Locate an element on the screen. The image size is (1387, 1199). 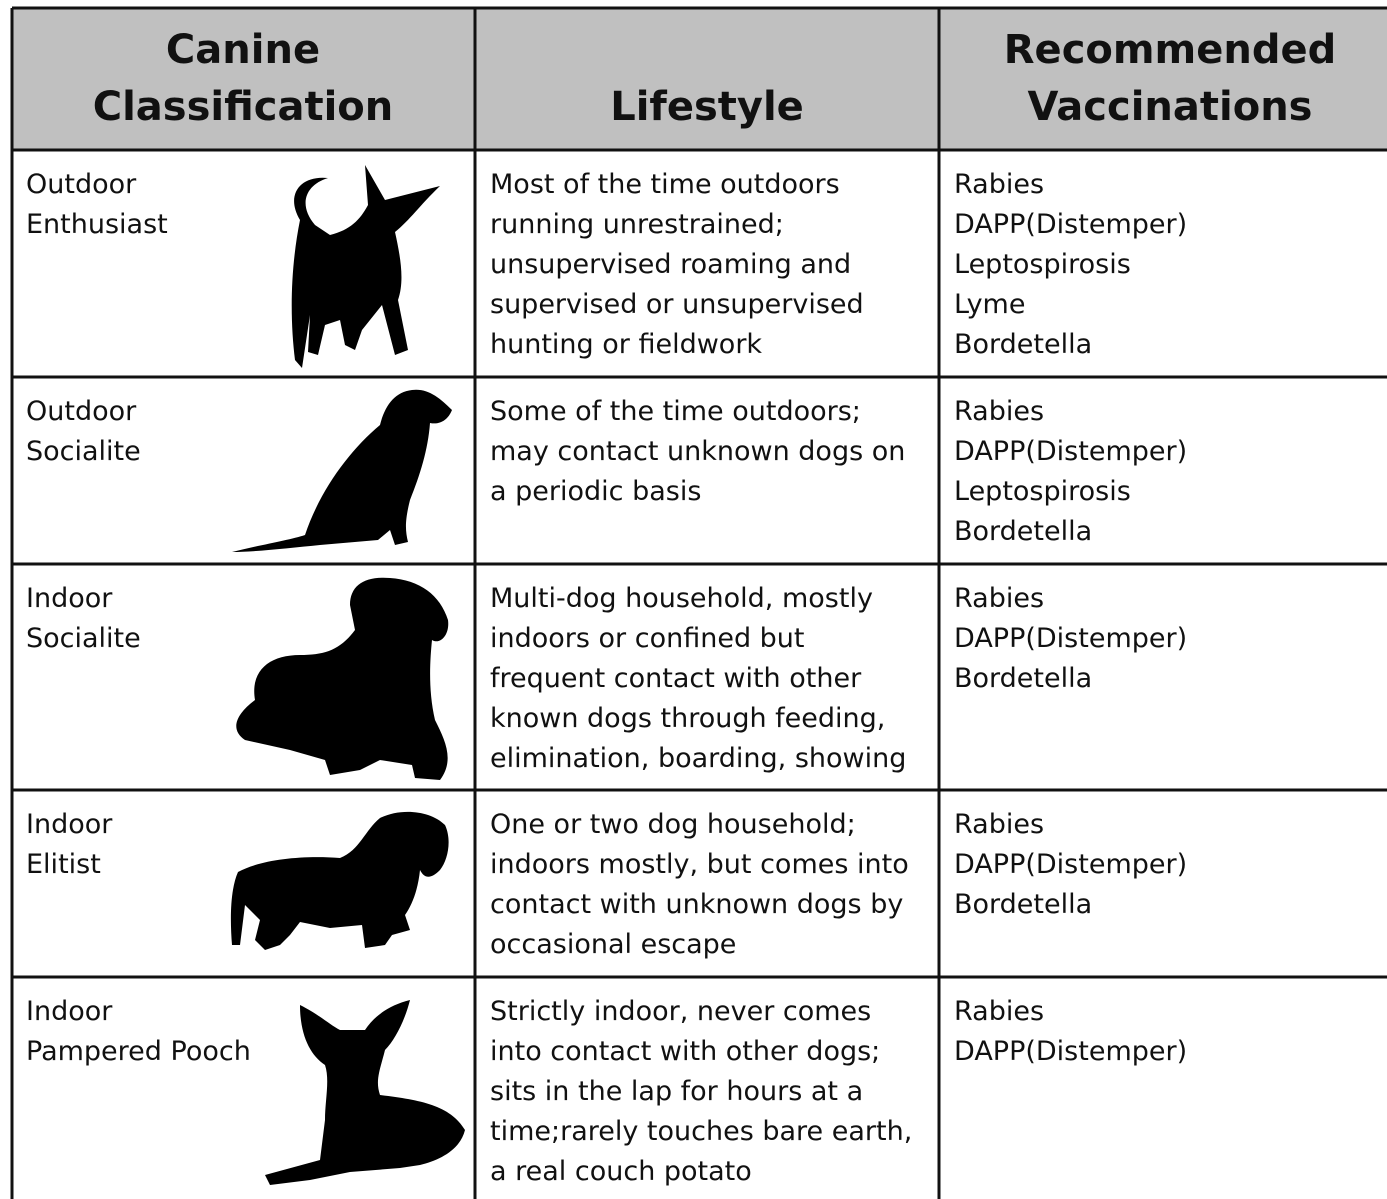
lifestyle-text: Strictly indoor, never comes is located at coordinates (681, 1011).